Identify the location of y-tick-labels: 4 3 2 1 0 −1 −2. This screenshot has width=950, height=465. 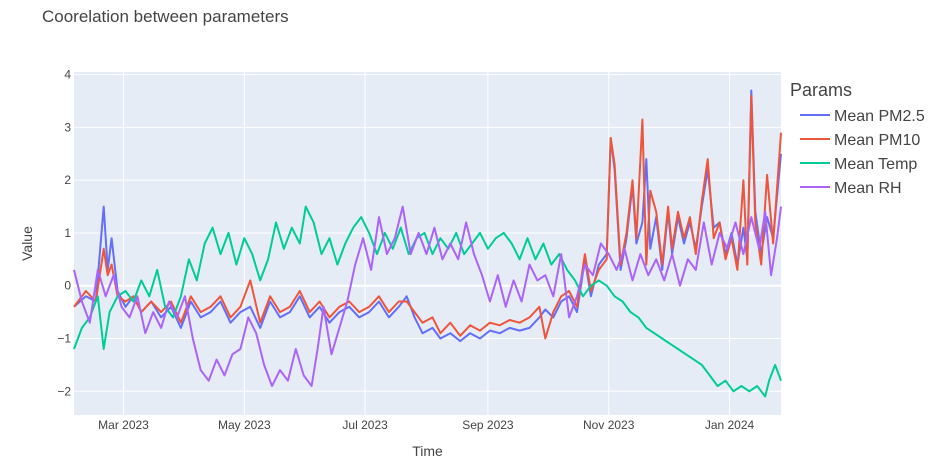
(64, 233).